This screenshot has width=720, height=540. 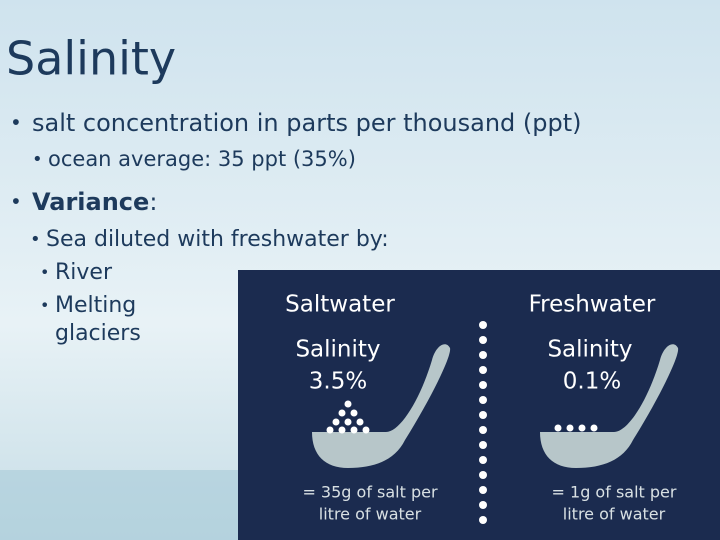 What do you see at coordinates (91, 59) in the screenshot?
I see `title: Salinity` at bounding box center [91, 59].